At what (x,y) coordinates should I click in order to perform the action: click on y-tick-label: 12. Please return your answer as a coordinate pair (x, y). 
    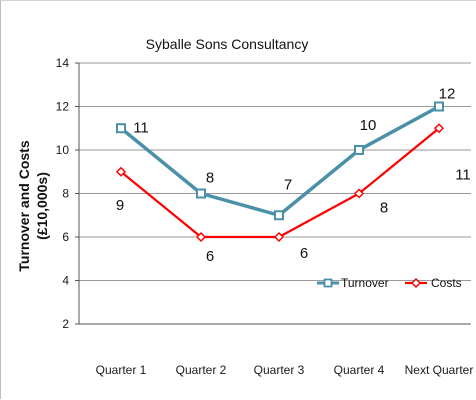
    Looking at the image, I should click on (63, 107).